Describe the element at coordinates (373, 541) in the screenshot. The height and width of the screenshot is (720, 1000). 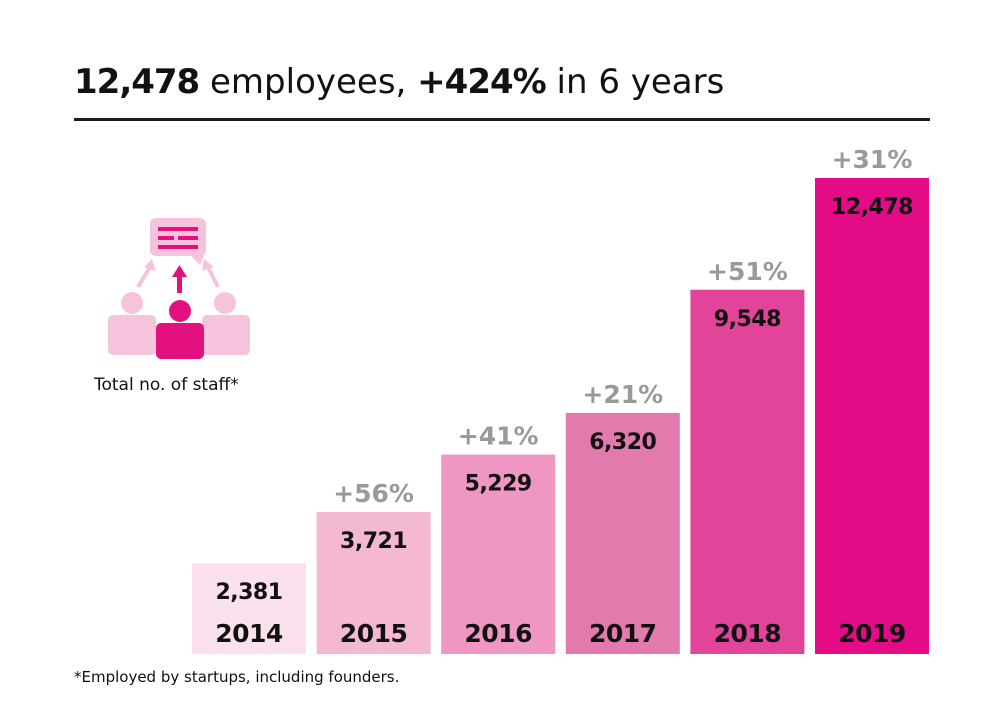
I see `bar-value-label: 3,721` at that location.